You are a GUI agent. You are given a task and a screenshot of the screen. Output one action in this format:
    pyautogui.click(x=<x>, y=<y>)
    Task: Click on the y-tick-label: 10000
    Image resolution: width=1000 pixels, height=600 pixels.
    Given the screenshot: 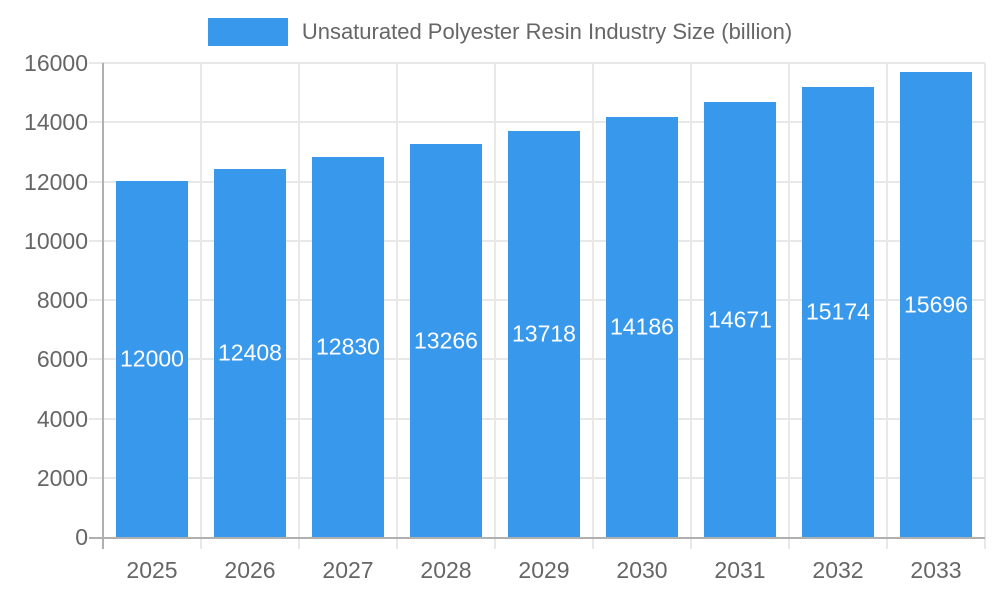 What is the action you would take?
    pyautogui.click(x=56, y=241)
    